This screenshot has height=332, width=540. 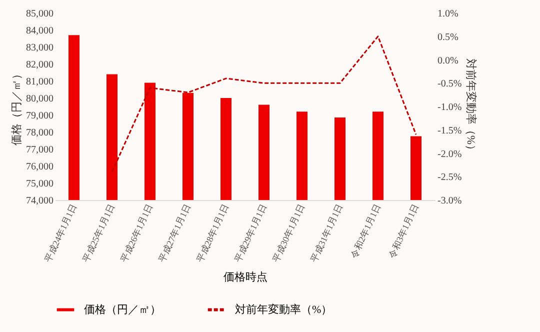 What do you see at coordinates (450, 178) in the screenshot?
I see `y2-tick-label: -2.5%` at bounding box center [450, 178].